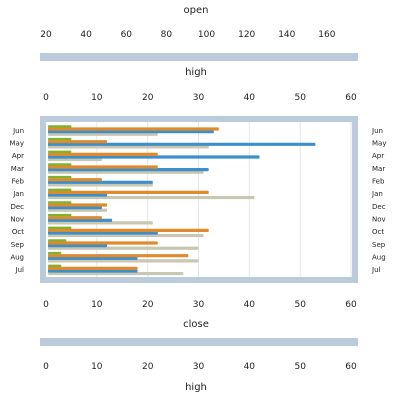 The width and height of the screenshot is (400, 400). What do you see at coordinates (351, 305) in the screenshot?
I see `bottom-inner-axis-tick-label: 60` at bounding box center [351, 305].